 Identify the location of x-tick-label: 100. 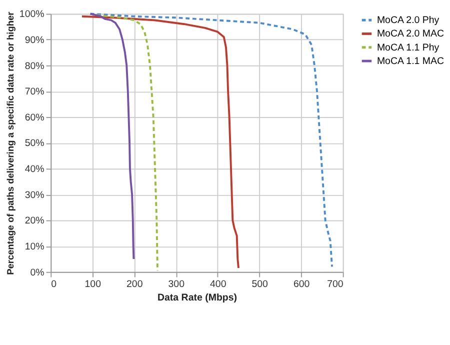
(93, 284).